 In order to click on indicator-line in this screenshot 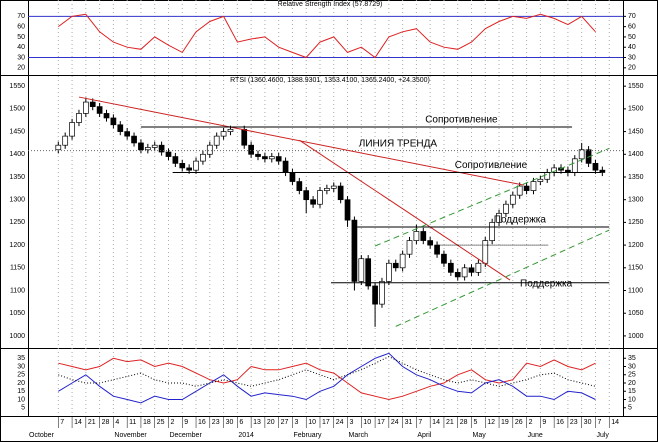, I will do `click(327, 378)`.